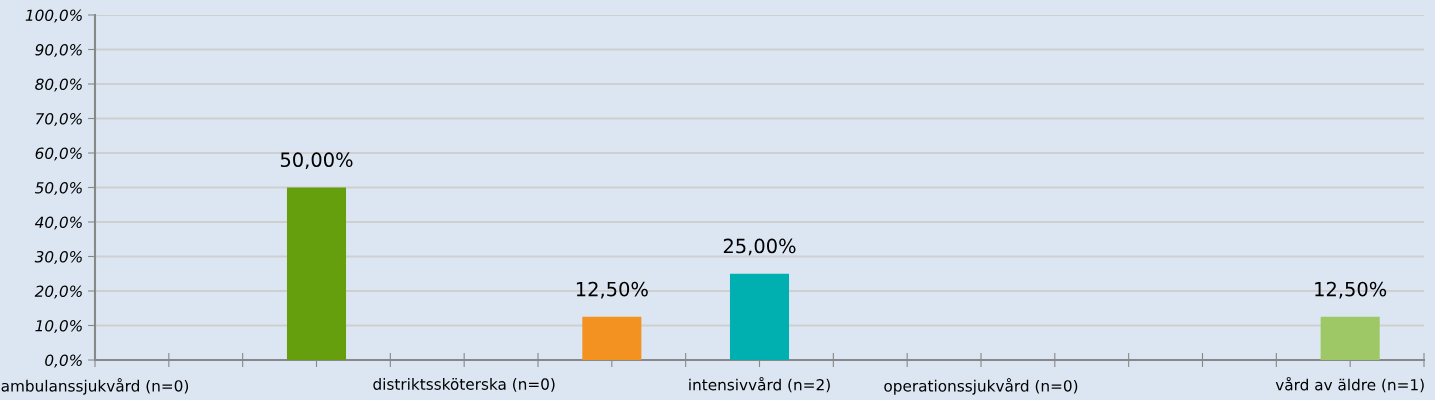  What do you see at coordinates (316, 161) in the screenshot?
I see `data-label: 50,00%` at bounding box center [316, 161].